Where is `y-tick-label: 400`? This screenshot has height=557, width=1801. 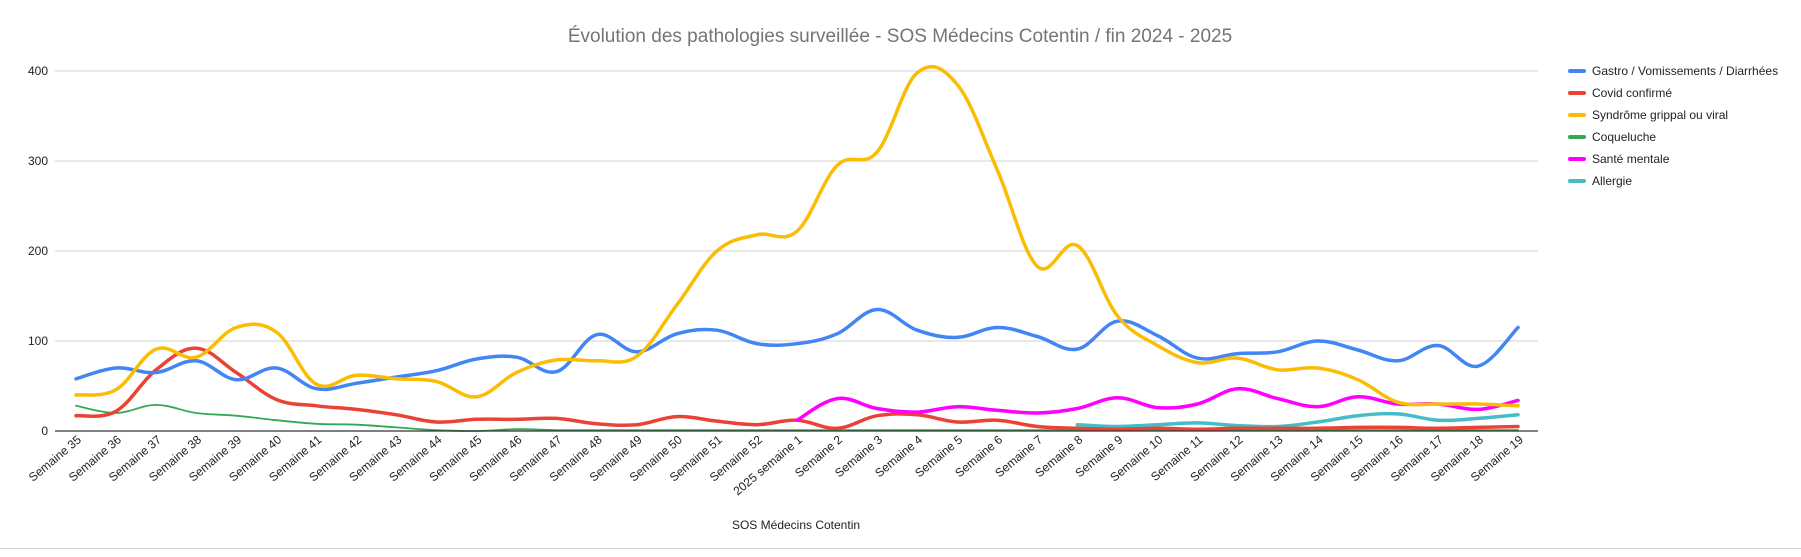 y-tick-label: 400 is located at coordinates (38, 71).